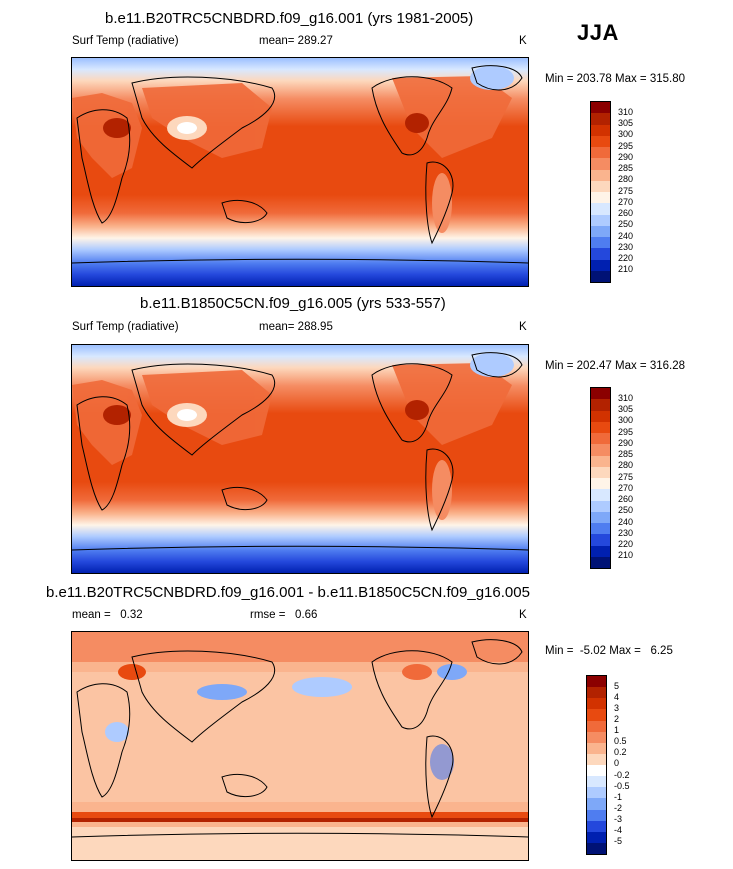 This screenshot has width=733, height=869. Describe the element at coordinates (296, 327) in the screenshot. I see `panel-2-mean-label: mean= 288.95` at that location.